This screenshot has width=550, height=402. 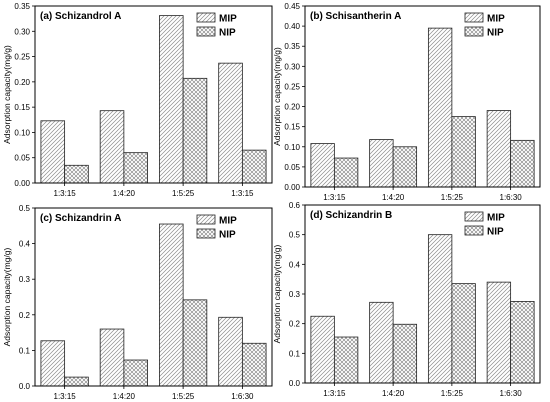 I want to click on y-tick-label: 0.15, so click(x=292, y=127).